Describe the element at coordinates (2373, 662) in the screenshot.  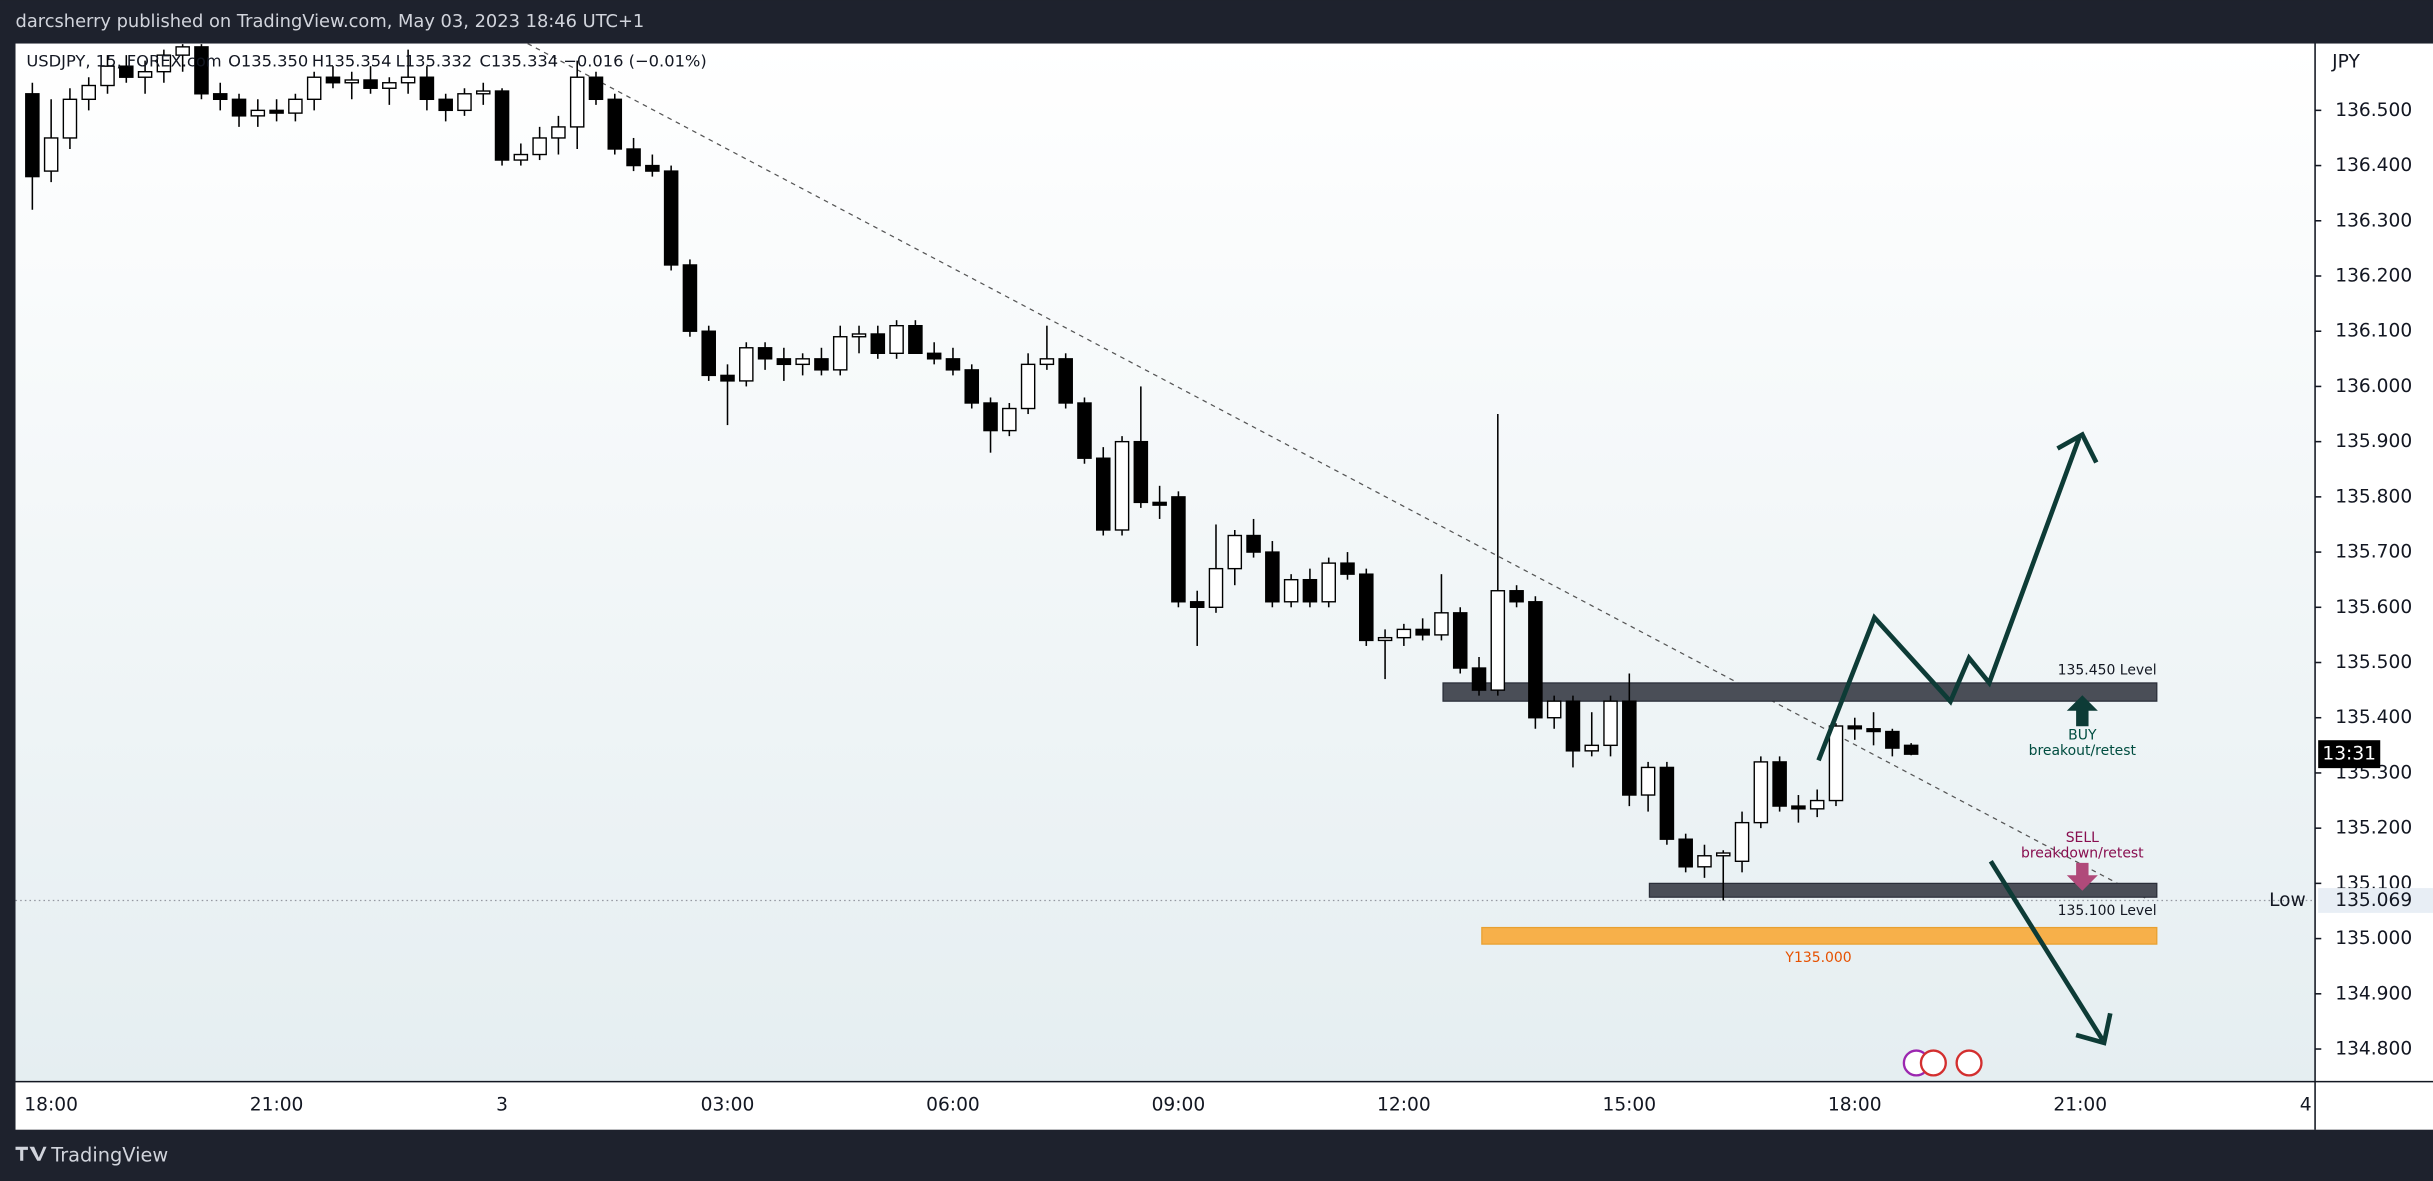
I see `y-tick-label: 135.500` at that location.